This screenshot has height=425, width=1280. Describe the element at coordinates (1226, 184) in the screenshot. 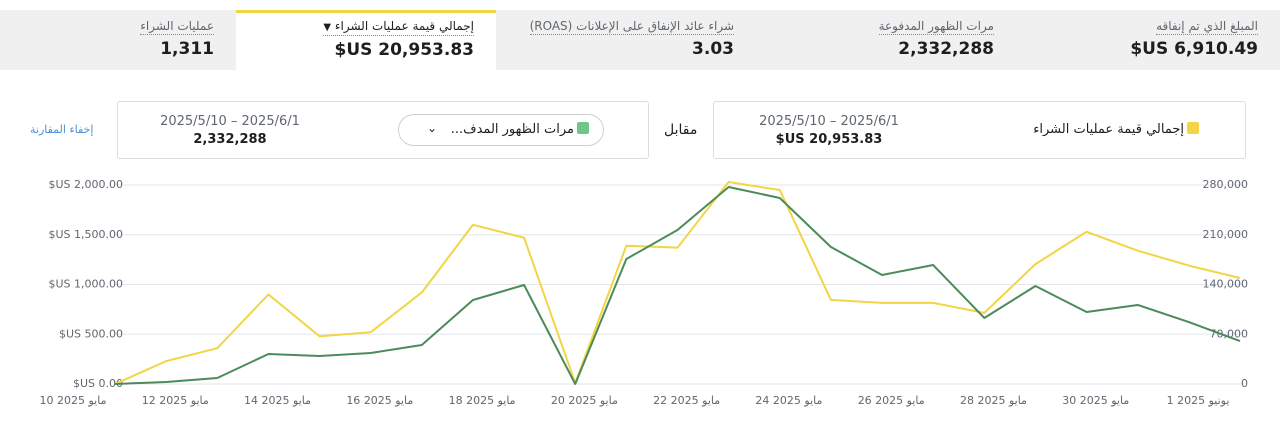

I see `y2-tick-label: 280,000` at that location.